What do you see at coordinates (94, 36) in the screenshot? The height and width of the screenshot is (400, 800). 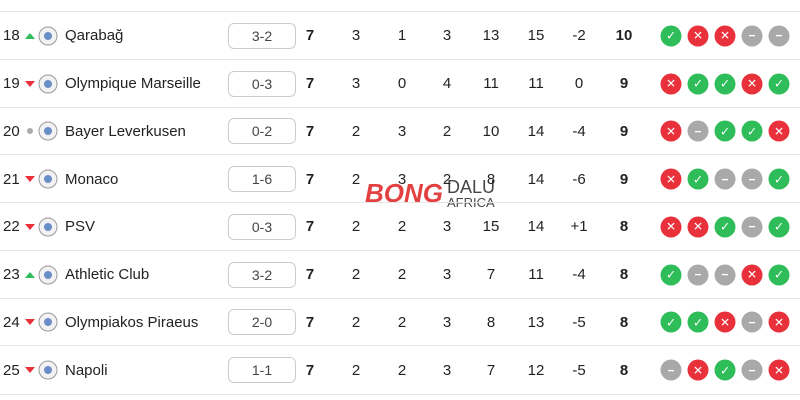 I see `team-name: Qarabağ` at bounding box center [94, 36].